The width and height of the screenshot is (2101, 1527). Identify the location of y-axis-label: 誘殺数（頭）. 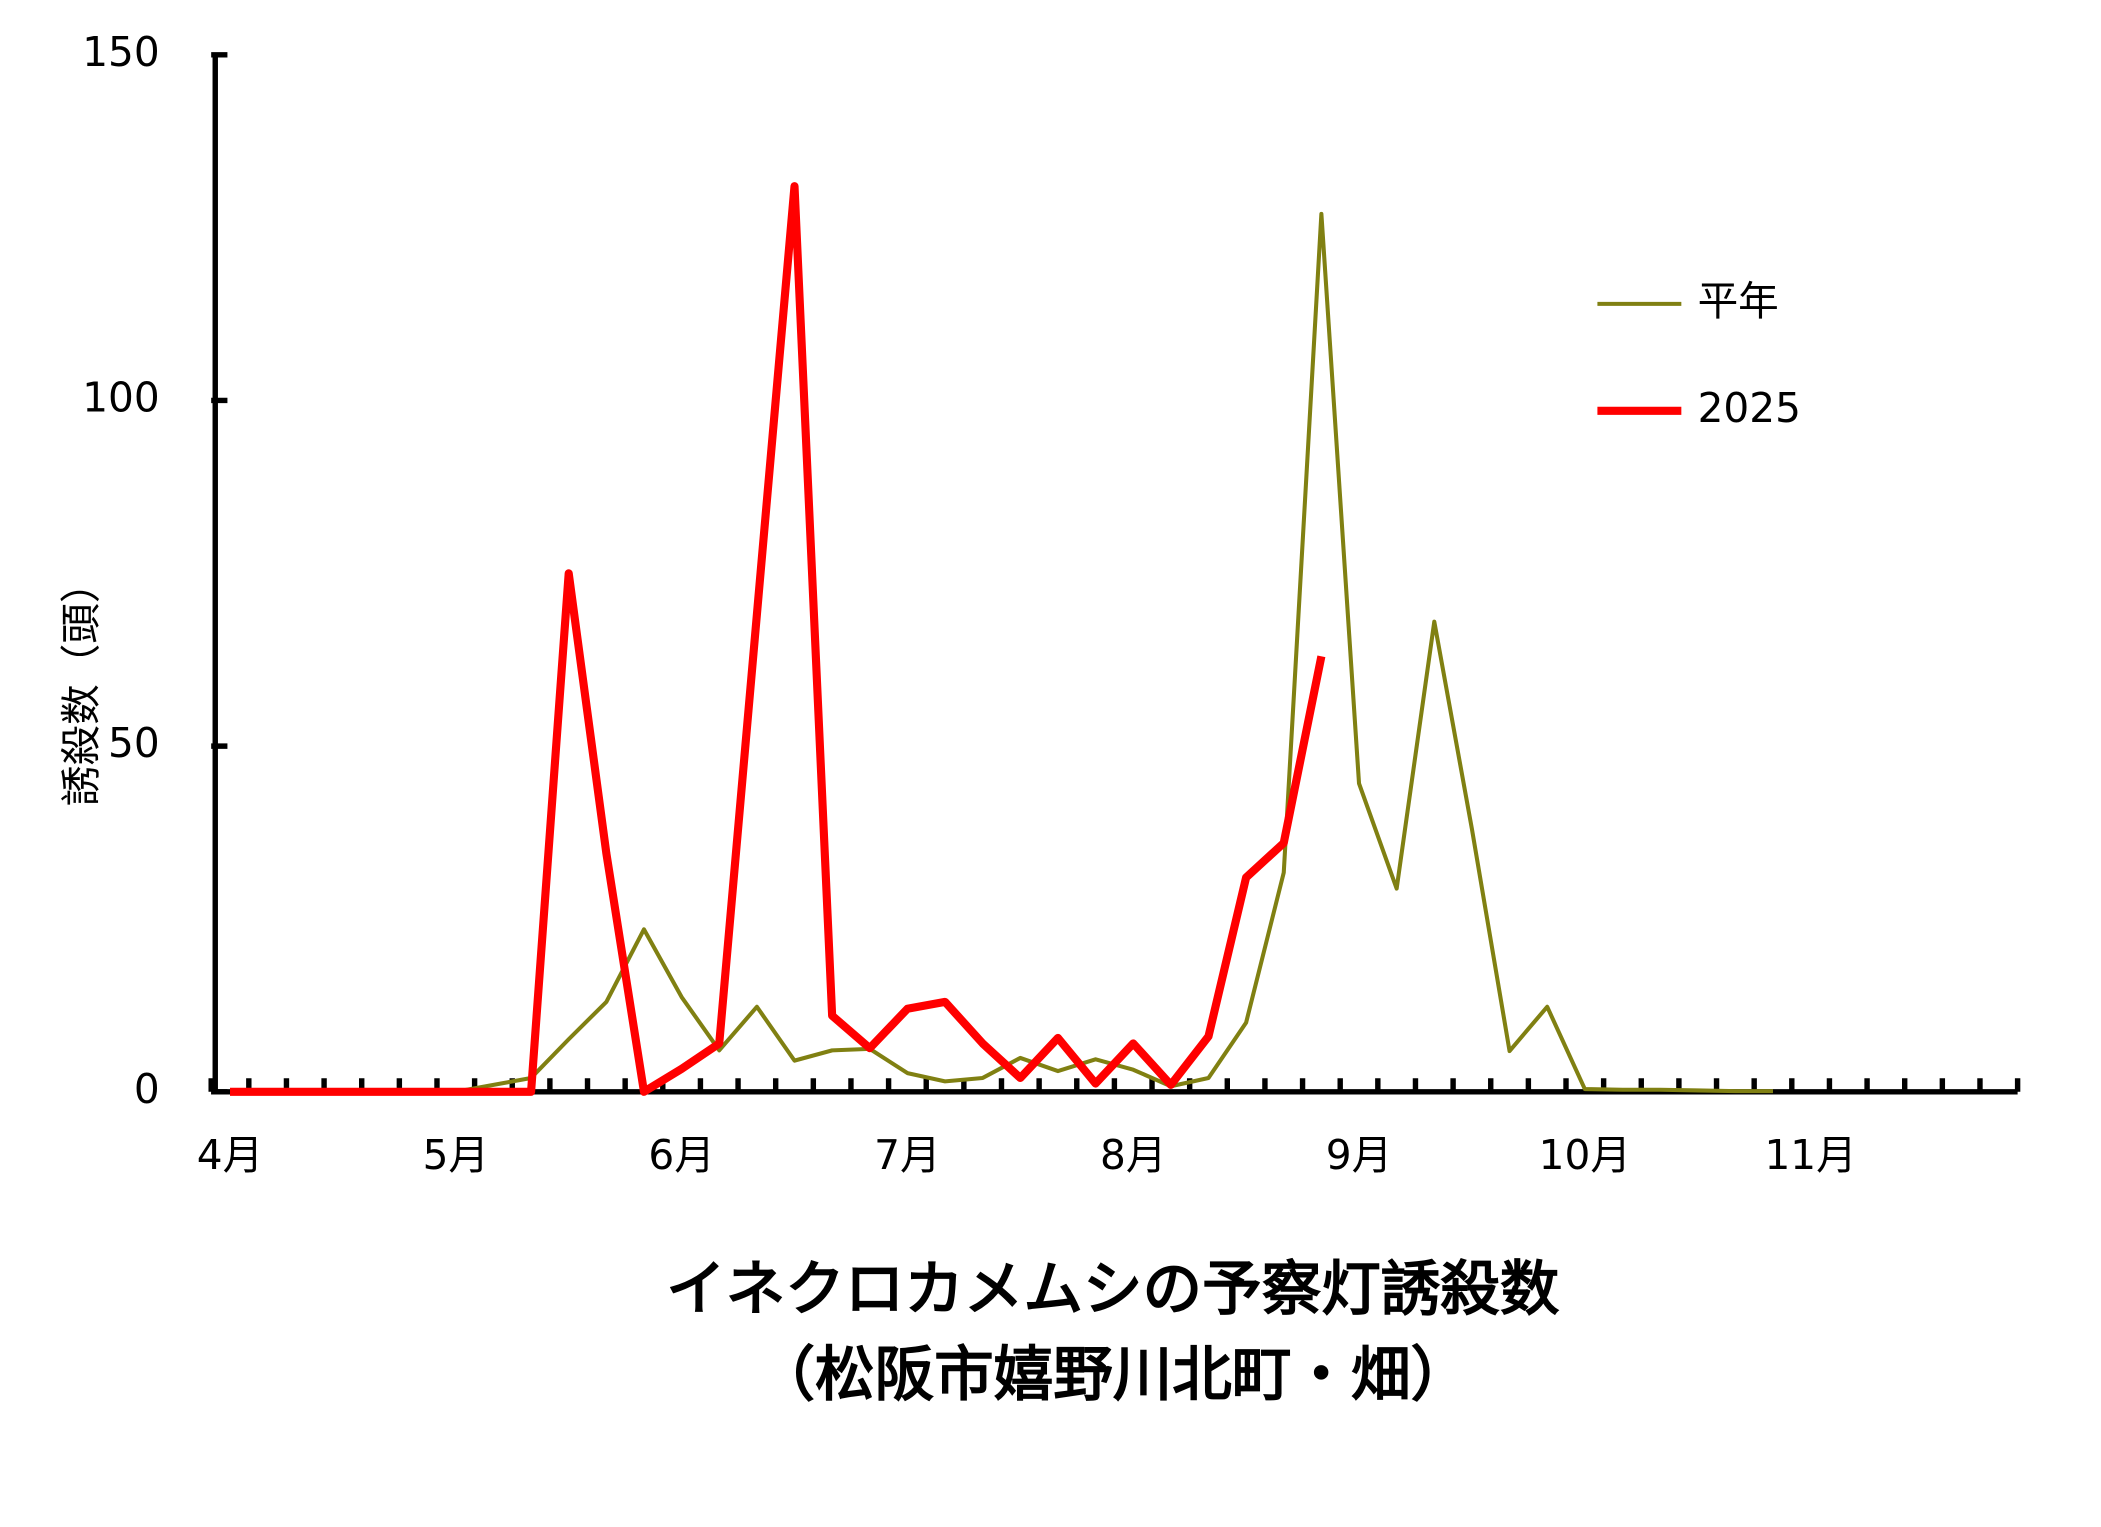
(81, 684).